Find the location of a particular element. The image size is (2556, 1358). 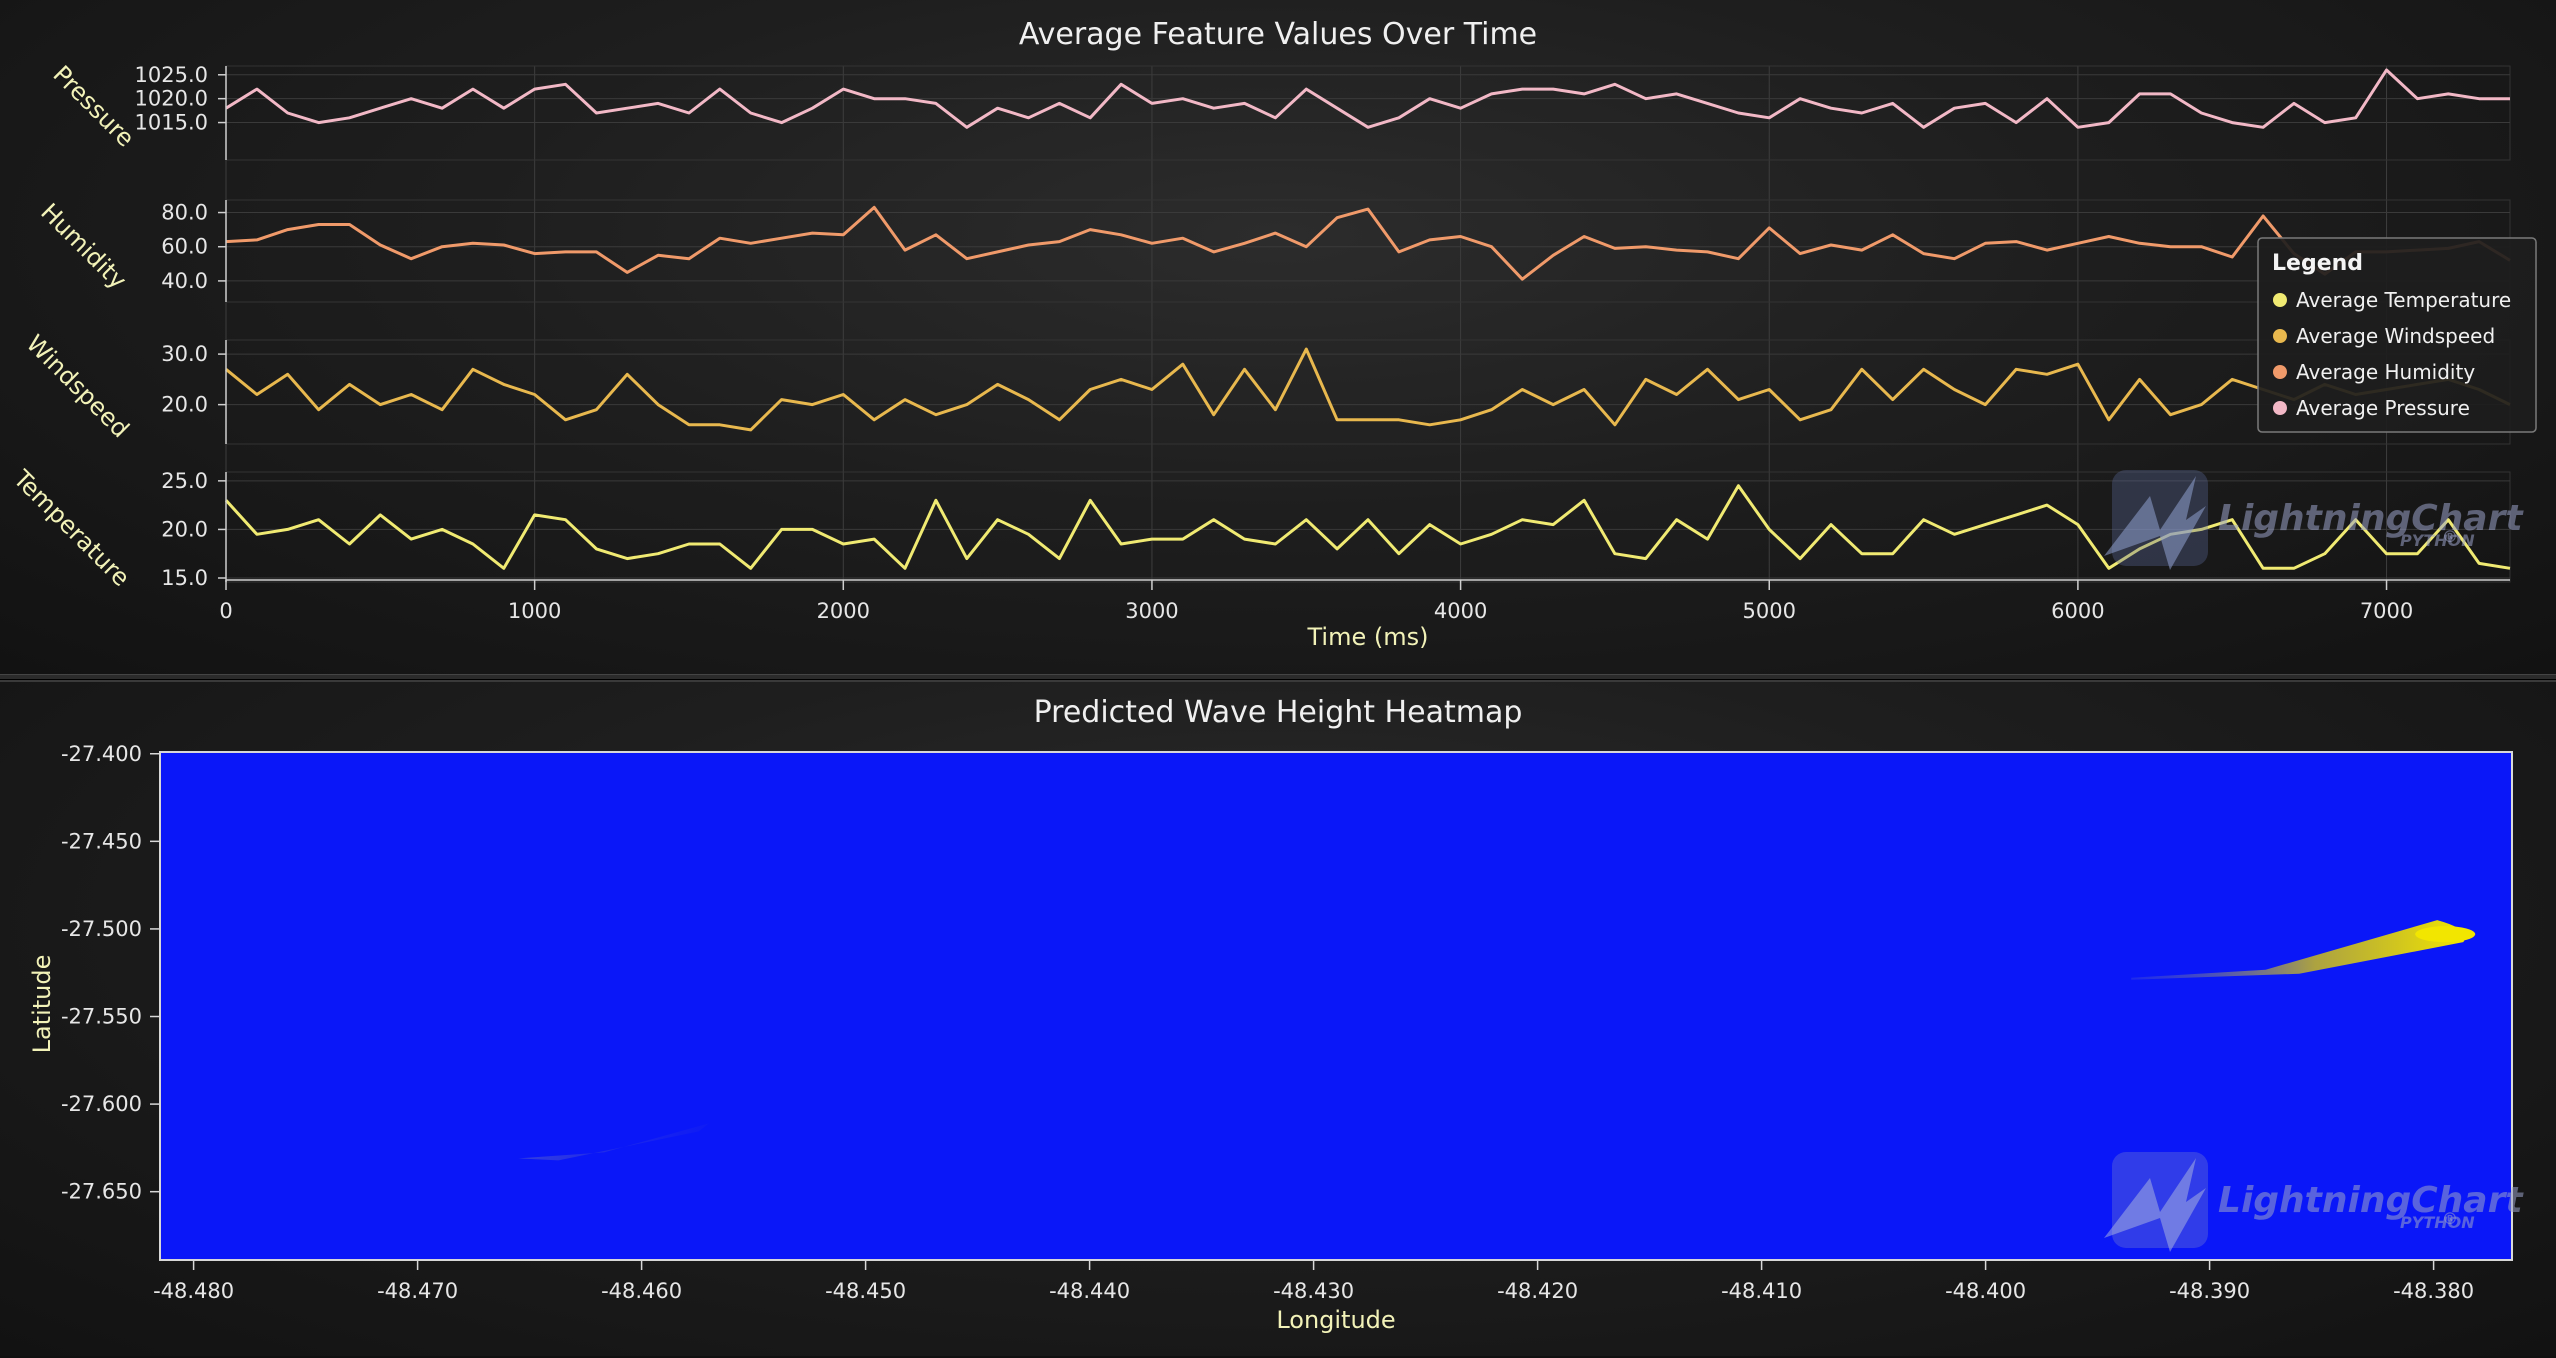

legend-marker-windspeed is located at coordinates (2280, 336).